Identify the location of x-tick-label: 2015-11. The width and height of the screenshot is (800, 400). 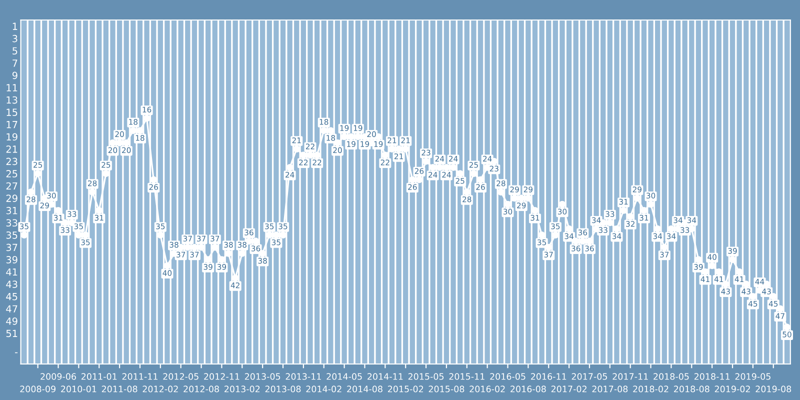
(466, 376).